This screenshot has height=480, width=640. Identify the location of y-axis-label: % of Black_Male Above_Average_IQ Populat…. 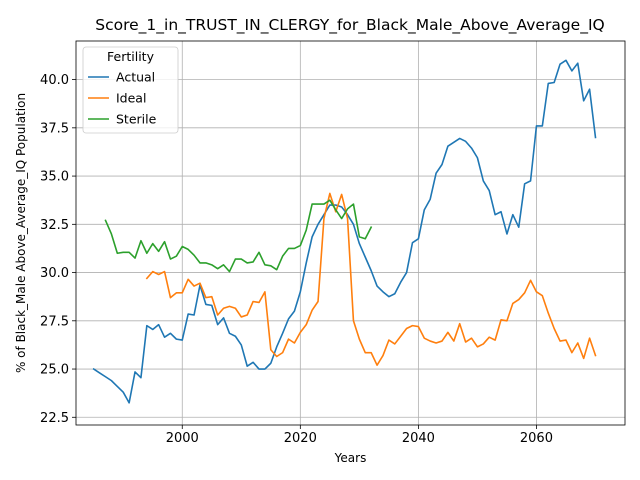
(21, 233).